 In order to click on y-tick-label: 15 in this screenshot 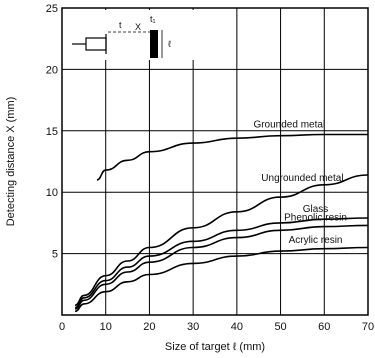, I will do `click(52, 132)`.